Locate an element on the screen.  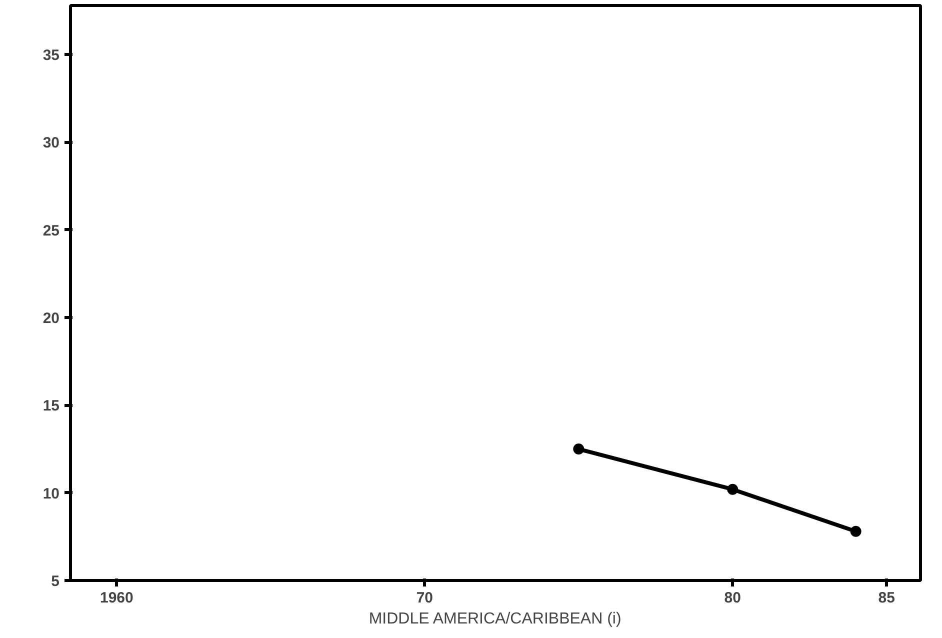
y-tick-label: 10 is located at coordinates (51, 493).